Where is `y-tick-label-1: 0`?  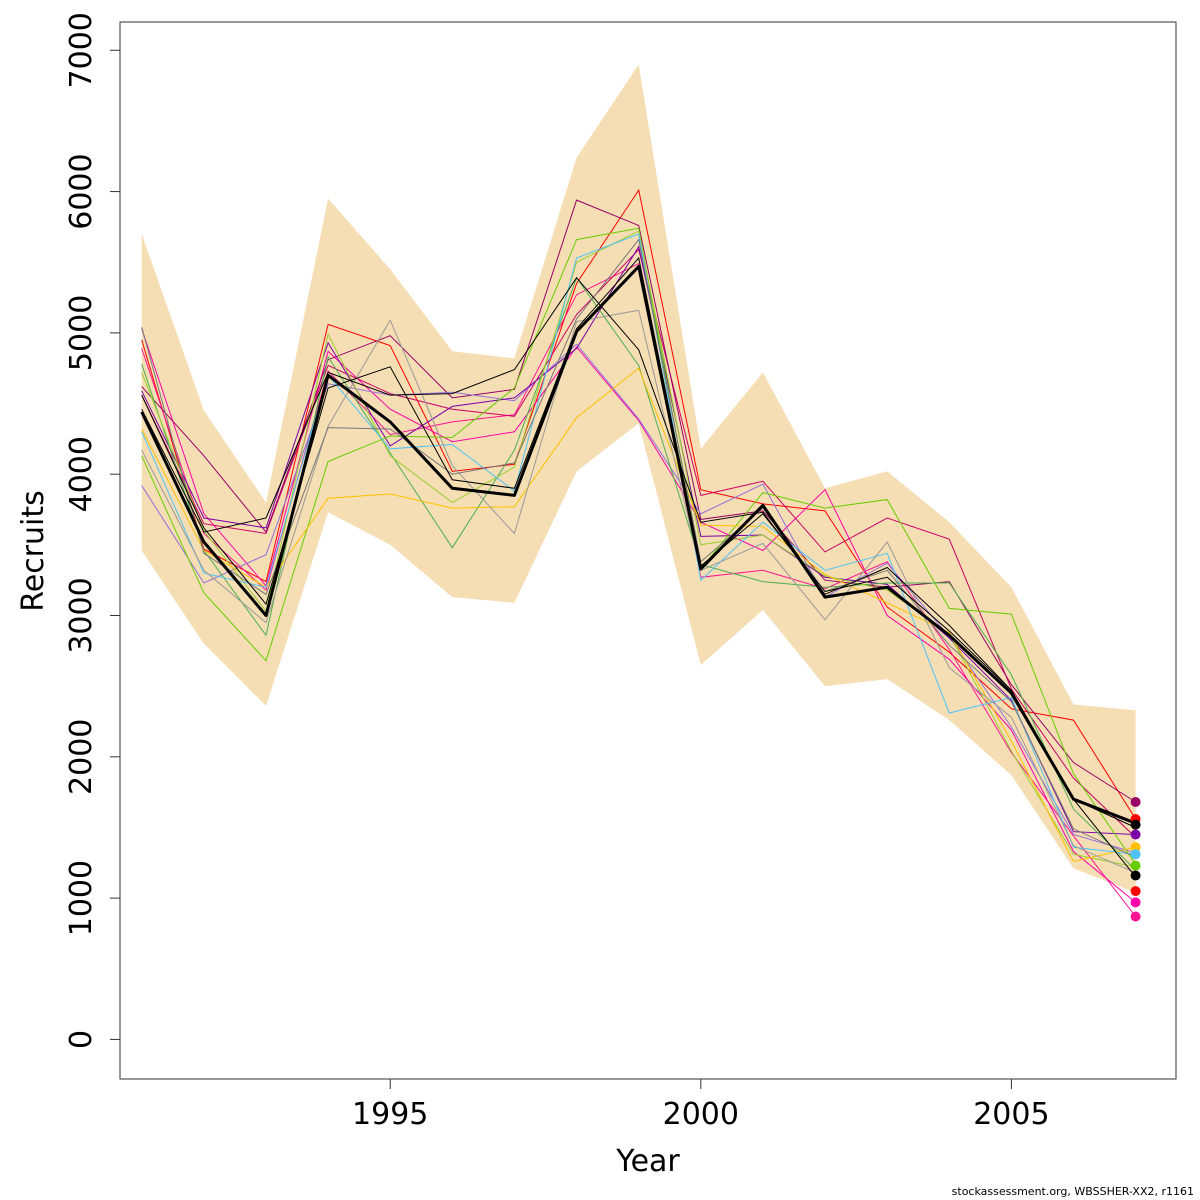
y-tick-label-1: 0 is located at coordinates (81, 1039).